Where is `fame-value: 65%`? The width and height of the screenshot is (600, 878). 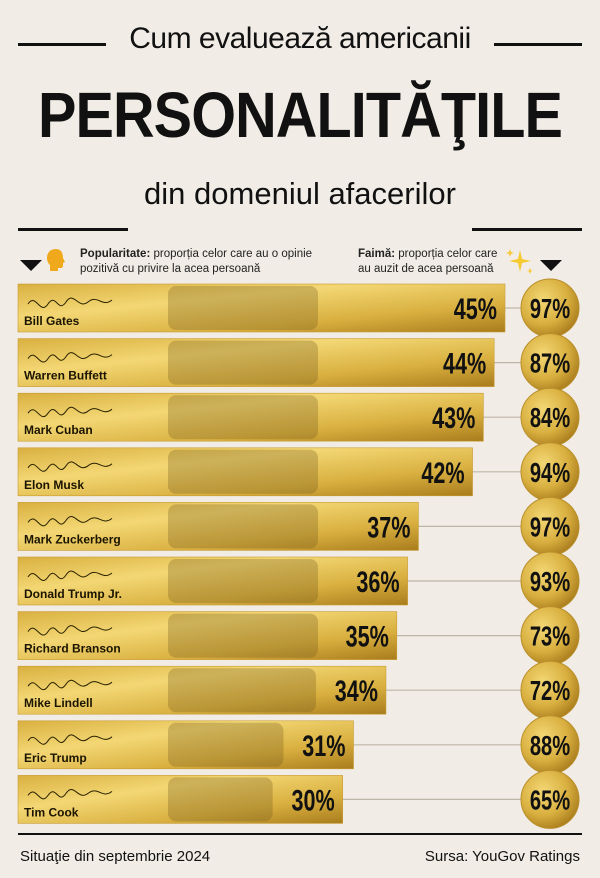 fame-value: 65% is located at coordinates (550, 800).